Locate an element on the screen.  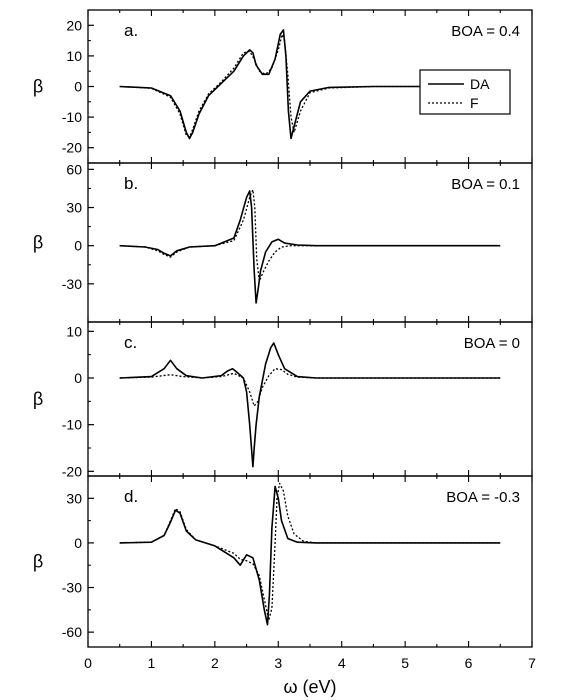
legend-label-f: F is located at coordinates (474, 103).